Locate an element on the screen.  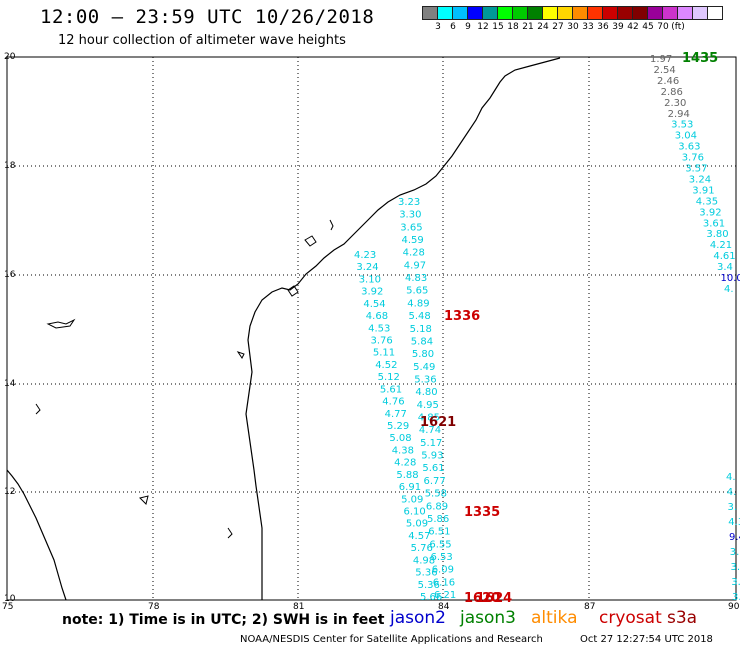
satellite-cryosat: cryosat is located at coordinates (630, 618).